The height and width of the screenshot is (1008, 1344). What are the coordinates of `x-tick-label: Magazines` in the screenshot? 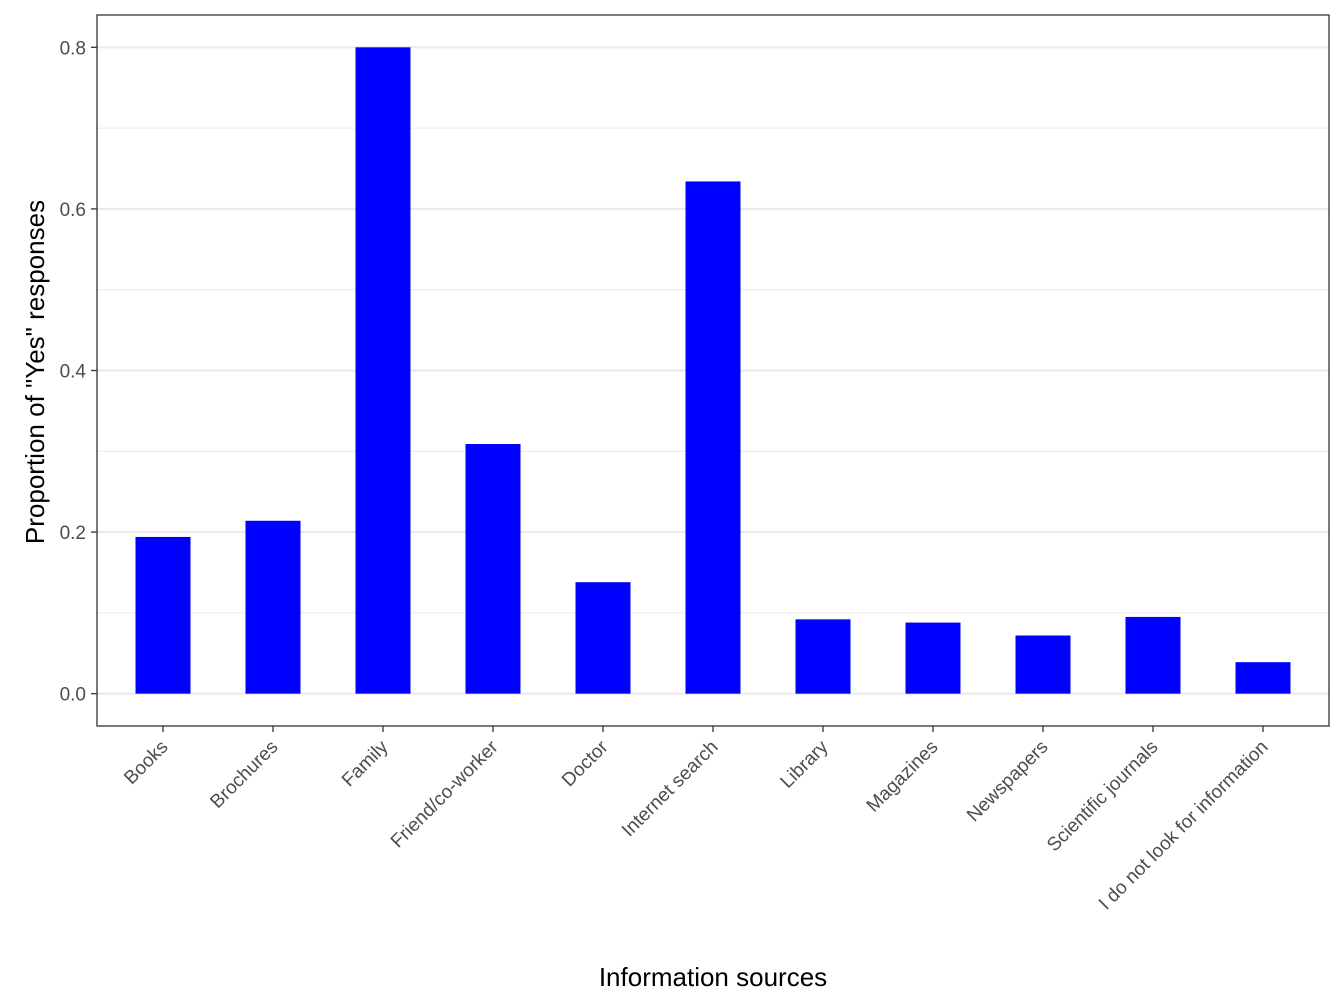 It's located at (903, 777).